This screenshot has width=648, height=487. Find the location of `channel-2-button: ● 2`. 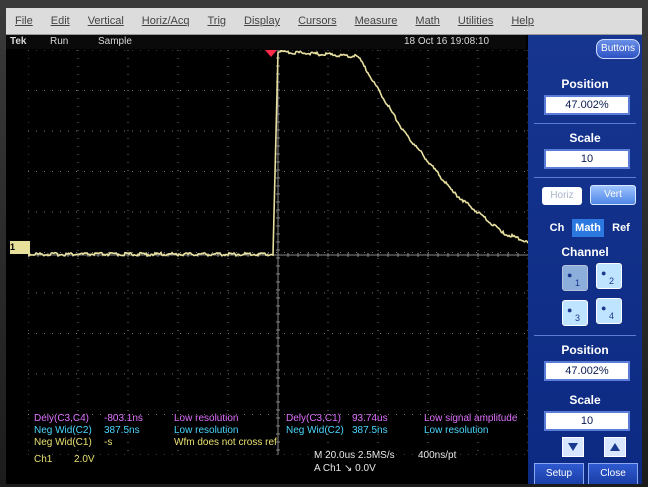

channel-2-button: ● 2 is located at coordinates (609, 276).